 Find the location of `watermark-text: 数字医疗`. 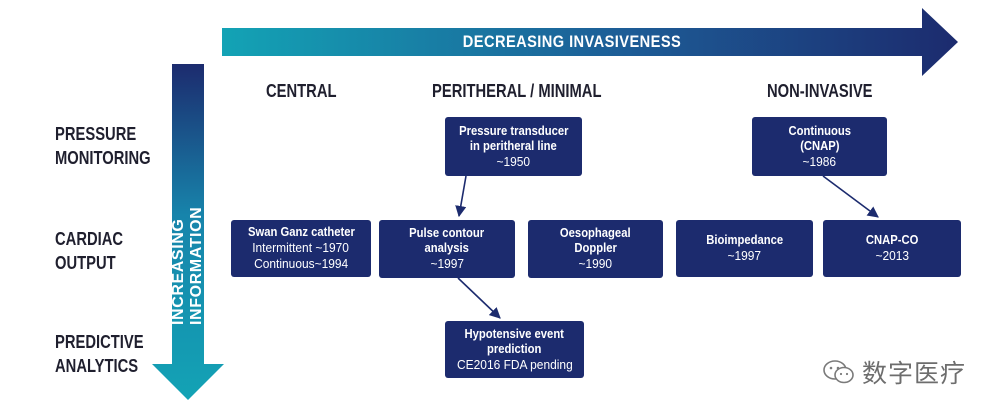

watermark-text: 数字医疗 is located at coordinates (914, 373).